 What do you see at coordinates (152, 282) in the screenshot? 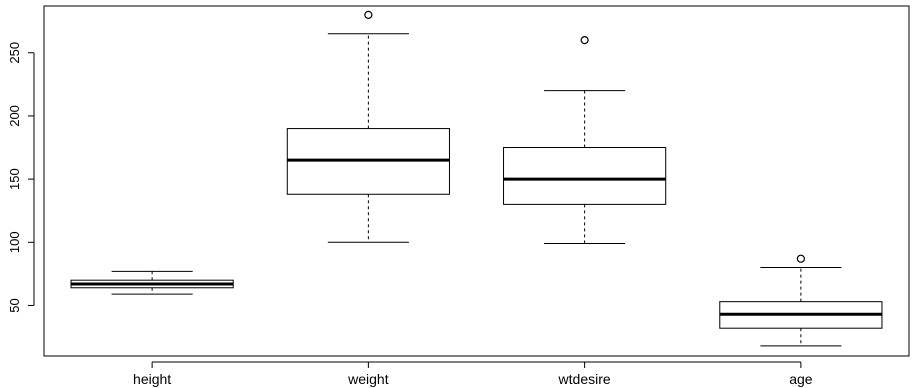
I see `box-height` at bounding box center [152, 282].